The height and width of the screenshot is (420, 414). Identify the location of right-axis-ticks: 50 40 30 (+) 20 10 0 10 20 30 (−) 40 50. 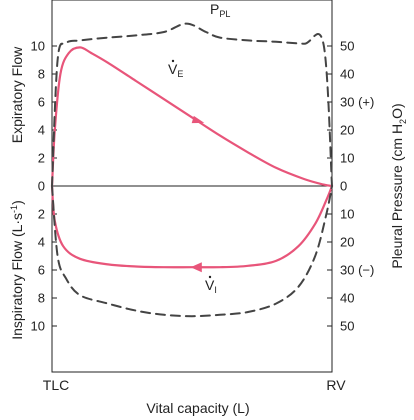
(350, 186).